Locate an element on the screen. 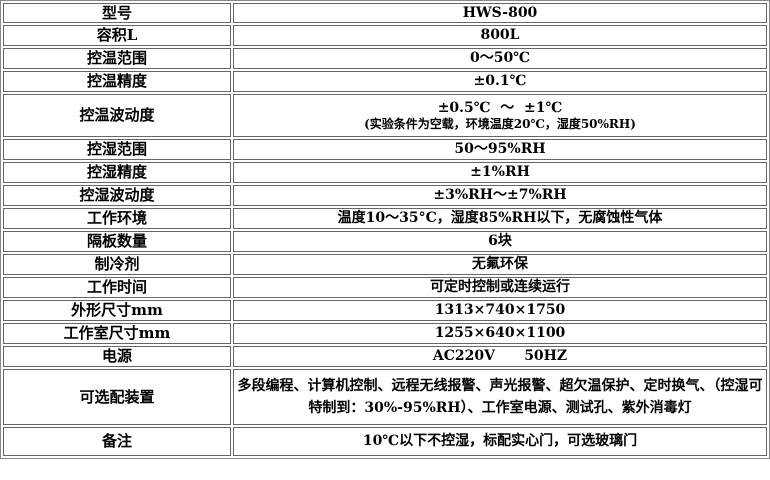  spec-label: 外形尺寸mm is located at coordinates (117, 310).